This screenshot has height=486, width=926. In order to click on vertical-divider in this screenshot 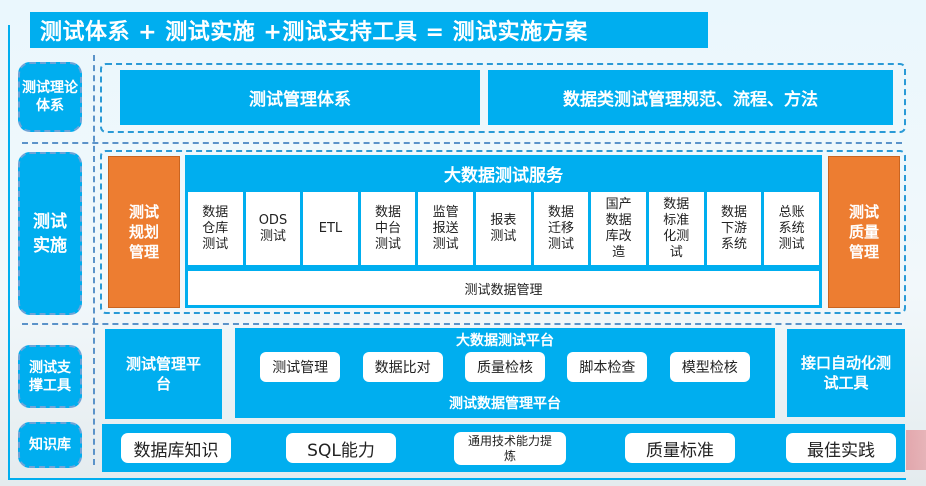, I will do `click(94, 260)`.